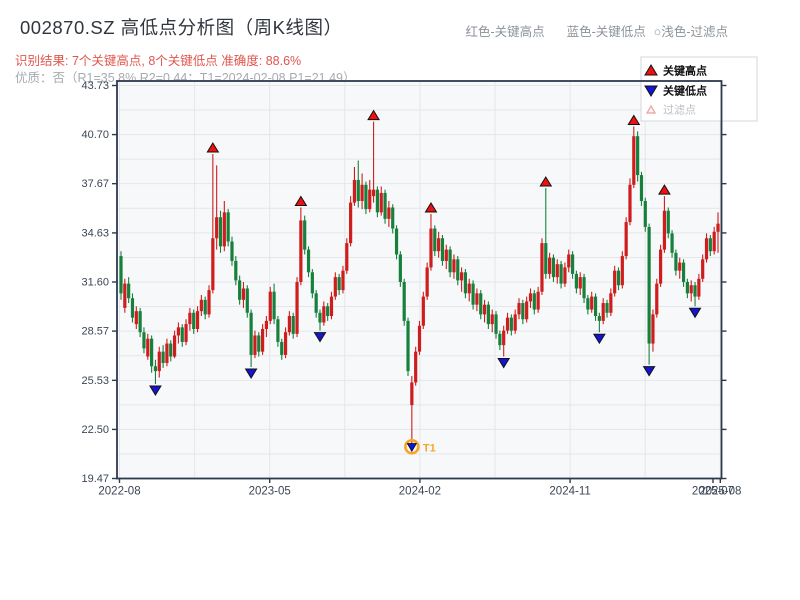 This screenshot has height=600, width=800. What do you see at coordinates (420, 492) in the screenshot?
I see `x-tick-label: 2024-02` at bounding box center [420, 492].